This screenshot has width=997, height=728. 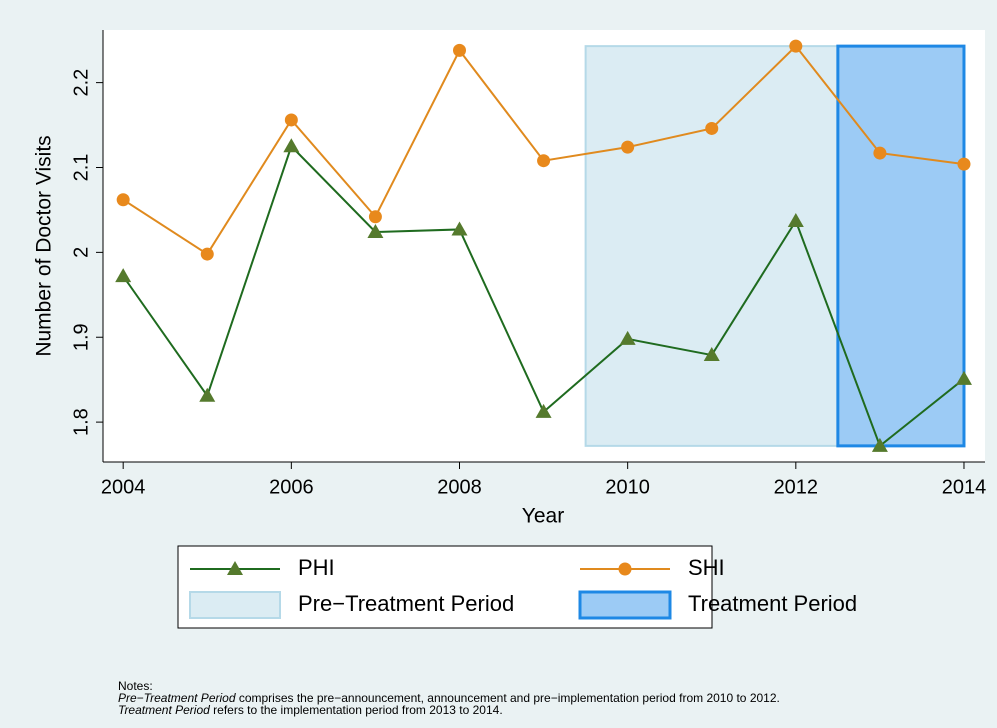 I want to click on note-italic: Treatment Period, so click(x=164, y=710).